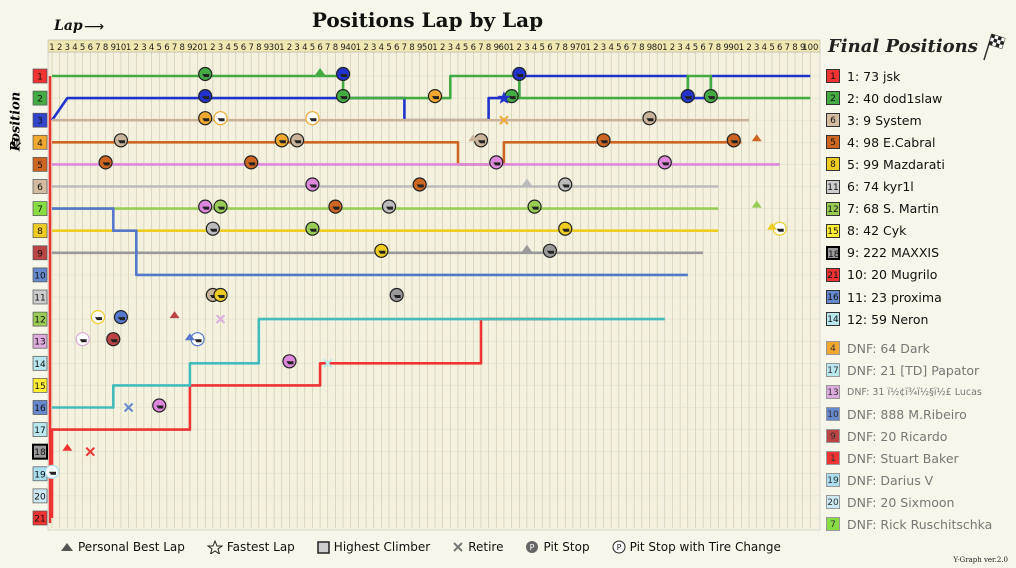 This screenshot has width=1016, height=568. What do you see at coordinates (16, 124) in the screenshot?
I see `y-axis-label-wrap: Position` at bounding box center [16, 124].